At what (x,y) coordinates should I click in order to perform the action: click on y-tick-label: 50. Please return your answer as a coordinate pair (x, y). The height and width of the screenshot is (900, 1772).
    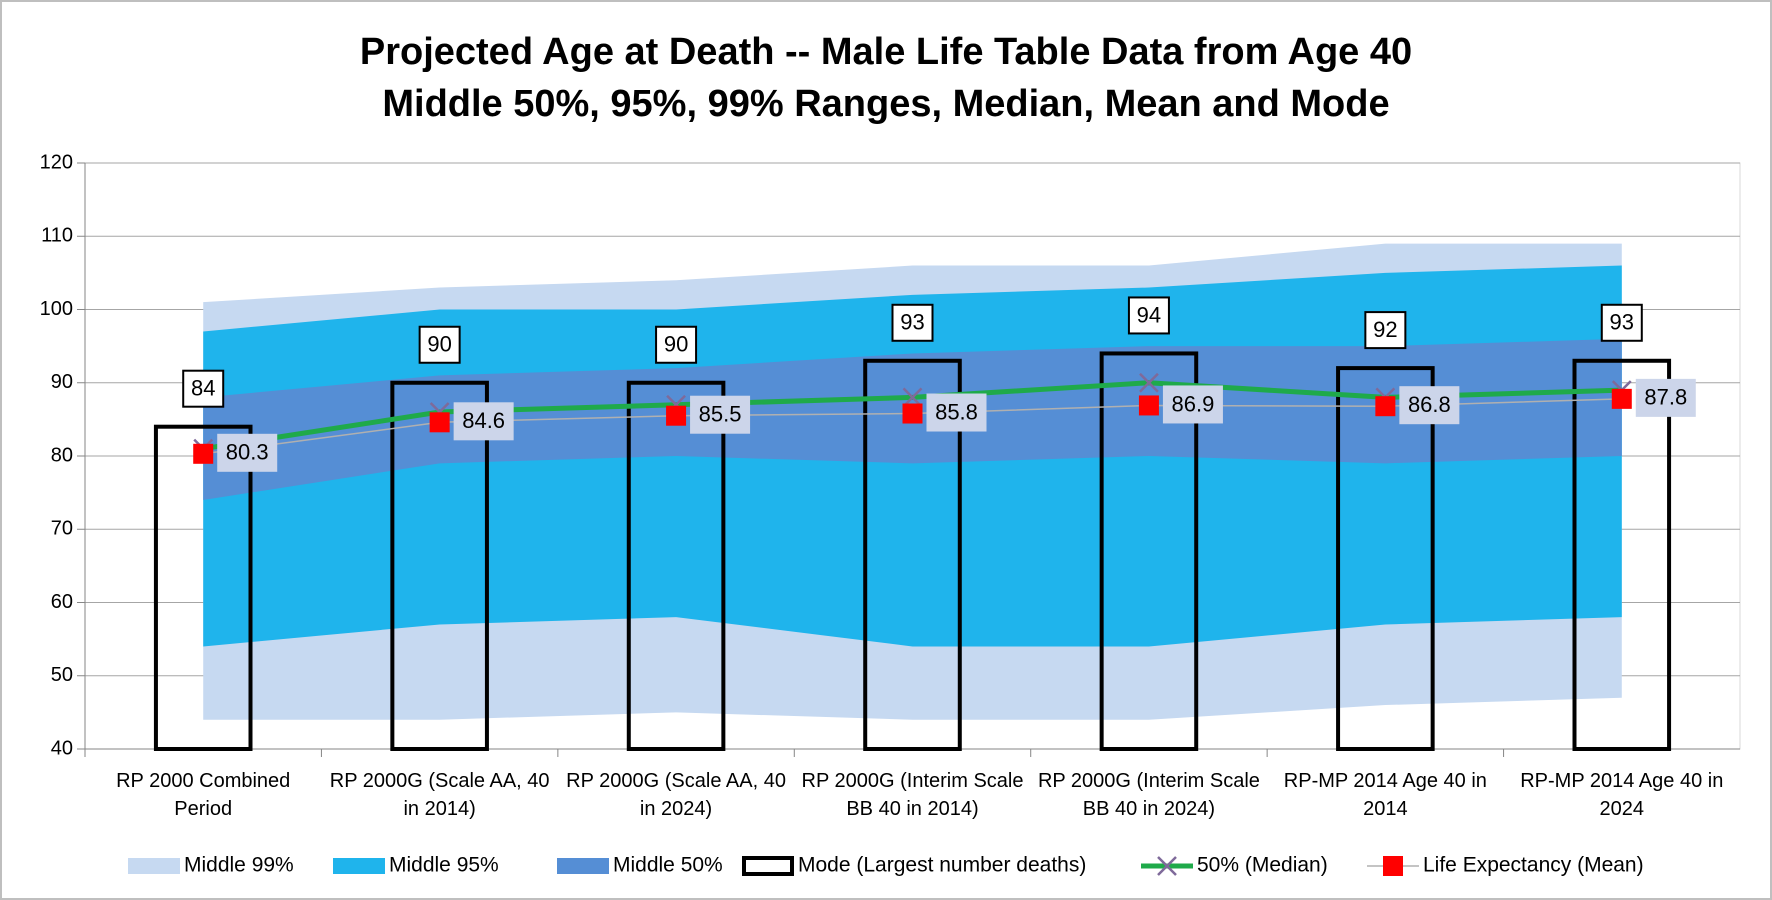
    Looking at the image, I should click on (62, 675).